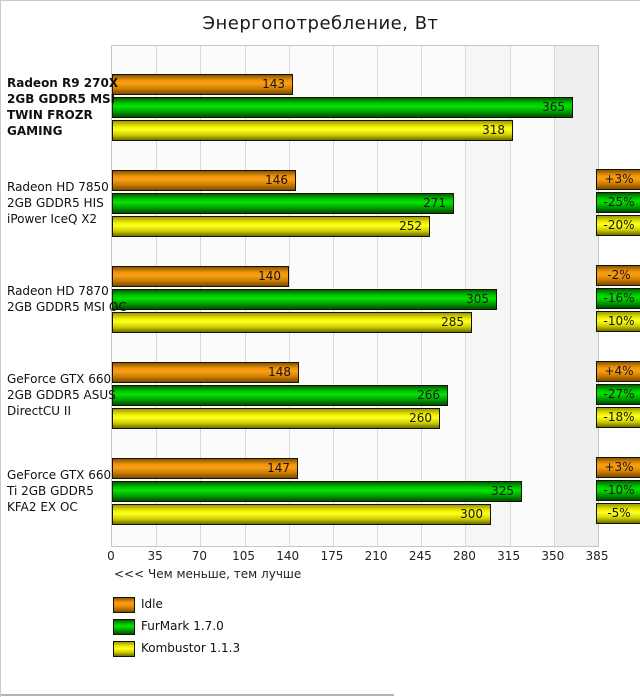  Describe the element at coordinates (124, 649) in the screenshot. I see `kombustor-legend-swatch` at that location.